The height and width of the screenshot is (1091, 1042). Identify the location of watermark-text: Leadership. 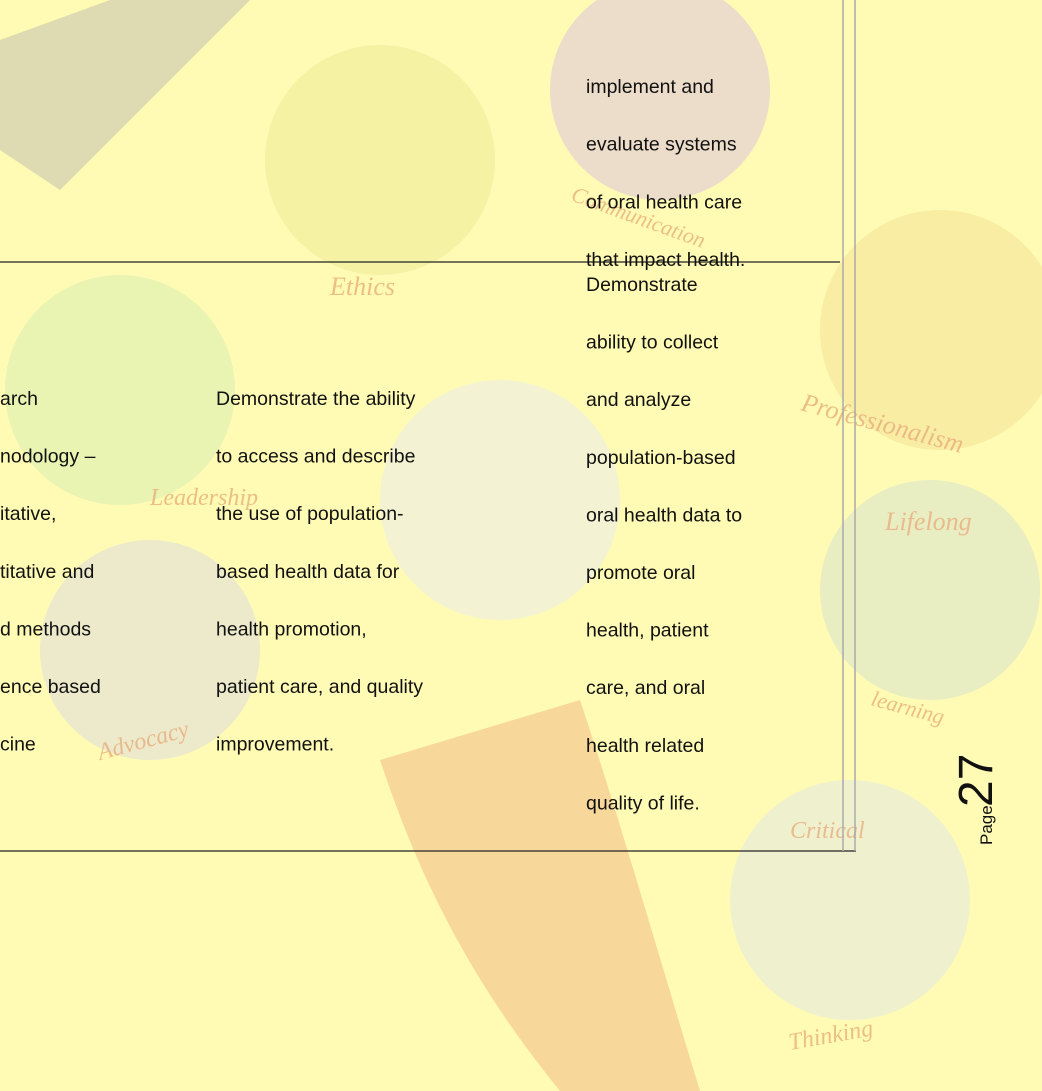
(203, 498).